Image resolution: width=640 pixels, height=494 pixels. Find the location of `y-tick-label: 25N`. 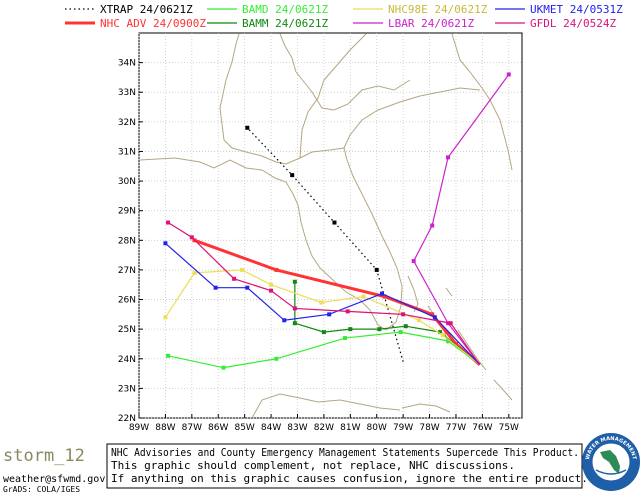

y-tick-label: 25N is located at coordinates (127, 330).